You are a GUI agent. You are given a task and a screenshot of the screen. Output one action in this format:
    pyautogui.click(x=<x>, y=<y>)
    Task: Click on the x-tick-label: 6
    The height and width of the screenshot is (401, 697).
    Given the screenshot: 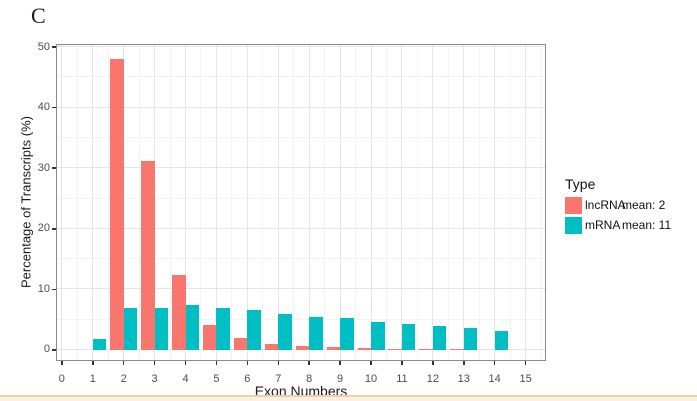 What is the action you would take?
    pyautogui.click(x=247, y=379)
    